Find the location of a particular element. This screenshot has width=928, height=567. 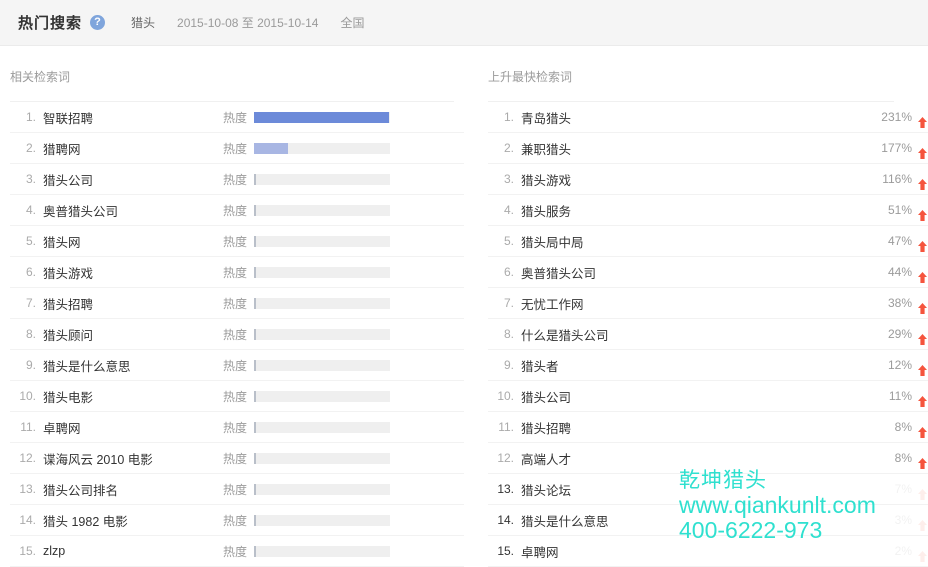

table-row: 7. 猎头招聘 热度 is located at coordinates (237, 303).